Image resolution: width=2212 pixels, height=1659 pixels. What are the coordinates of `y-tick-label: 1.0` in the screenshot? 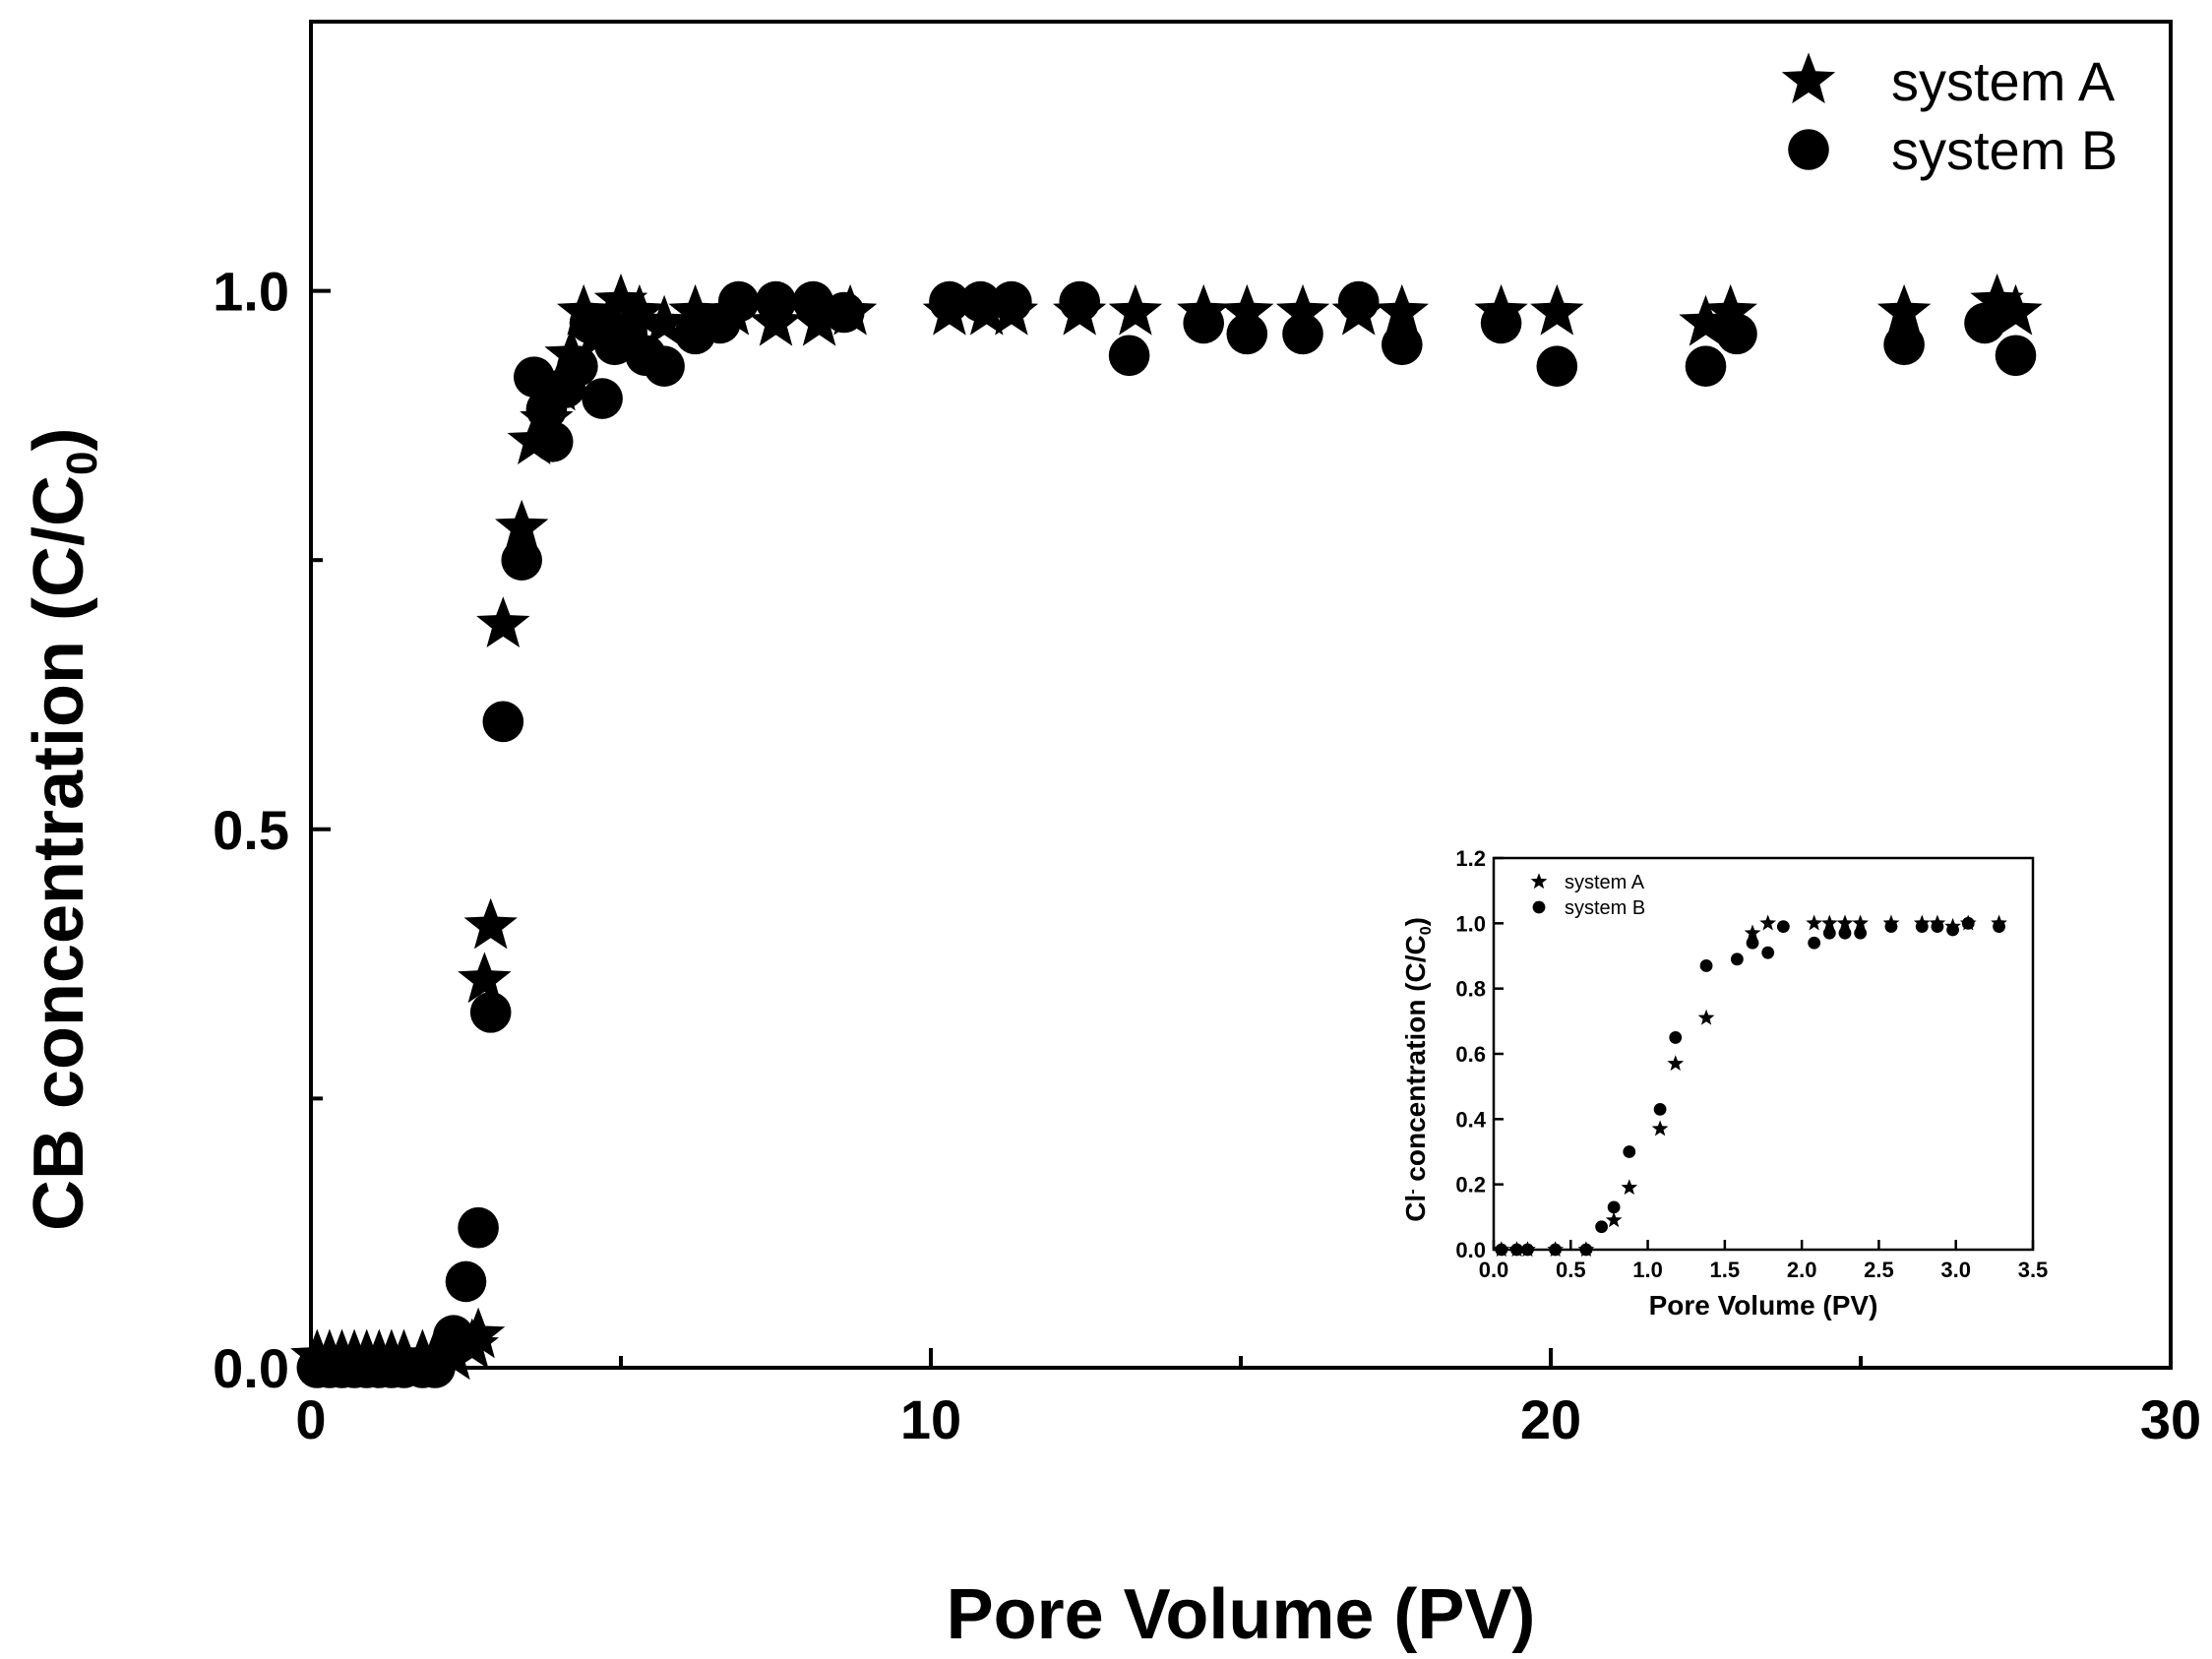 It's located at (1470, 923).